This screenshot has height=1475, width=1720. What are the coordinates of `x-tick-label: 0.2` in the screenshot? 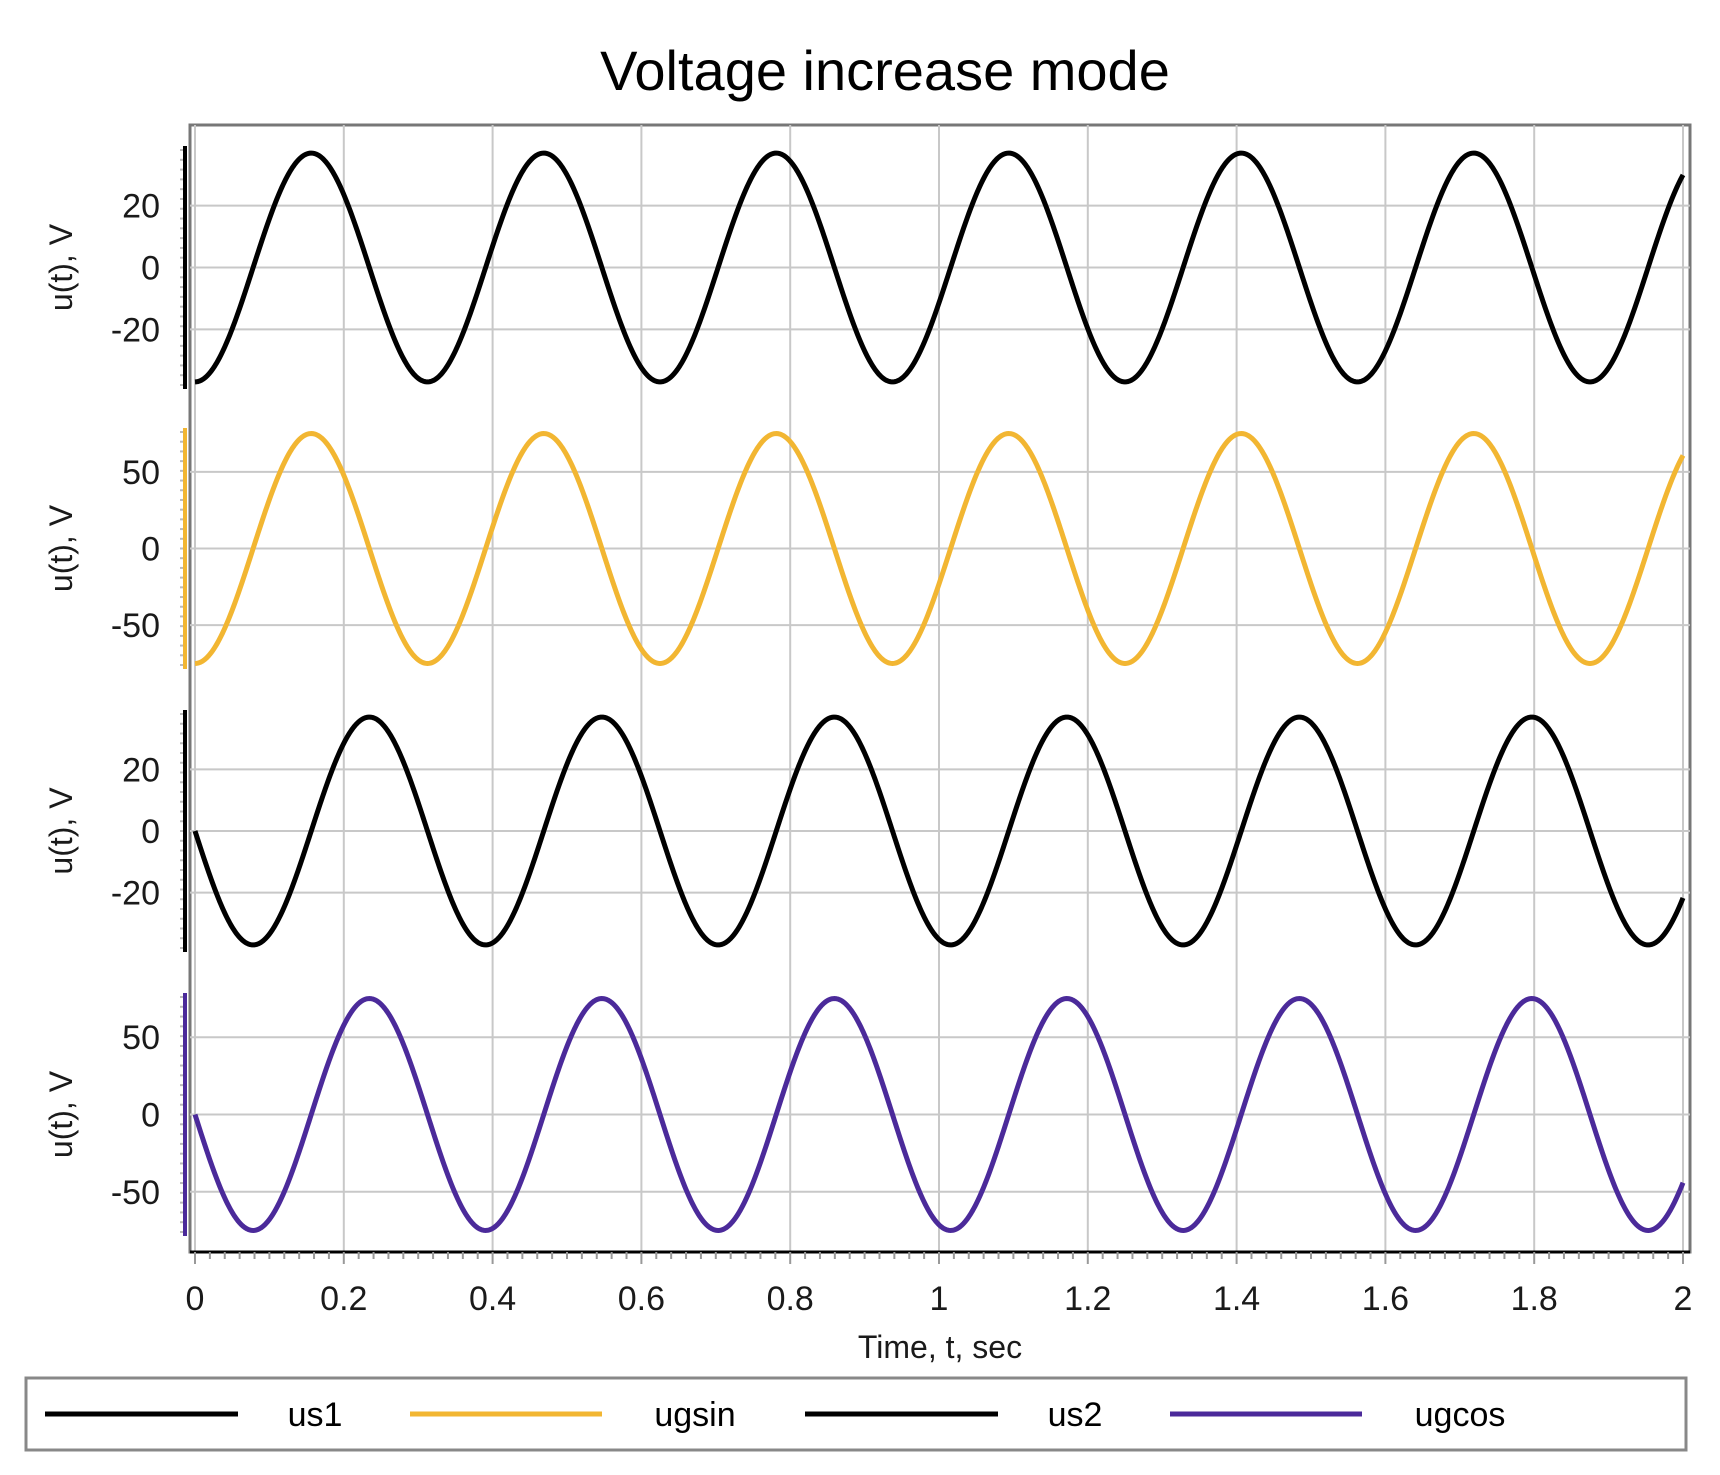 It's located at (343, 1299).